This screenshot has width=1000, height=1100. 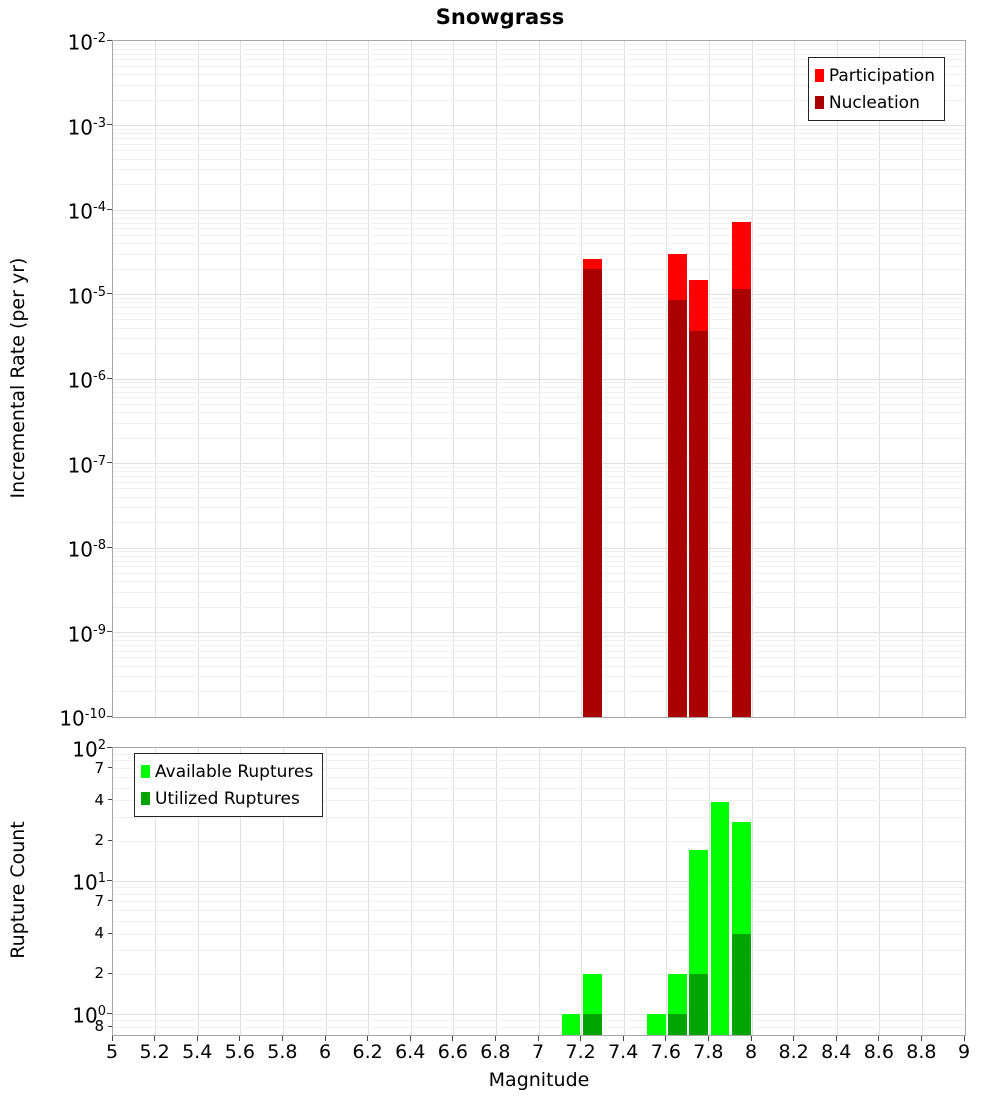 I want to click on x-tick-label: 8.8, so click(x=921, y=1052).